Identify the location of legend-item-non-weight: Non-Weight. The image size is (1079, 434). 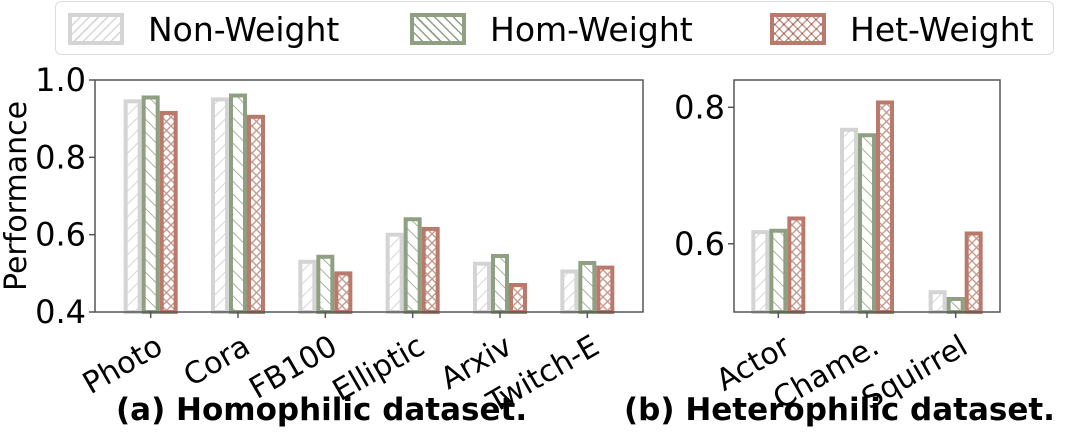
(204, 29).